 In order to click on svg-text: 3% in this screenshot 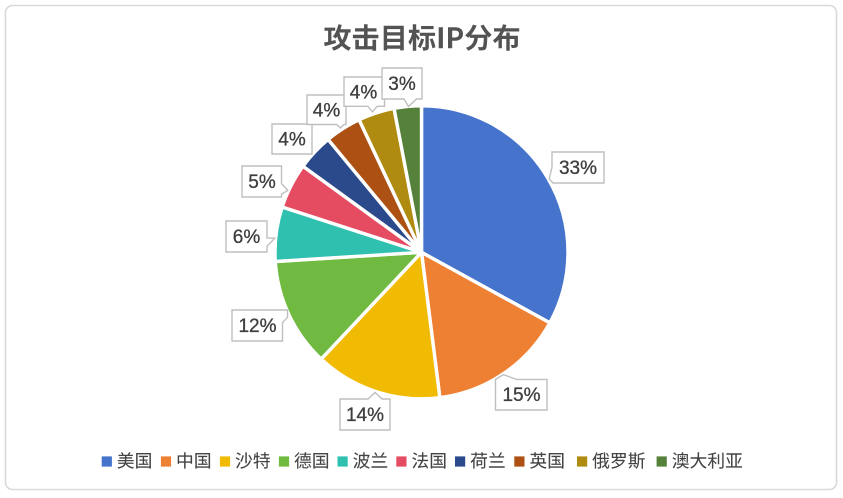, I will do `click(402, 84)`.